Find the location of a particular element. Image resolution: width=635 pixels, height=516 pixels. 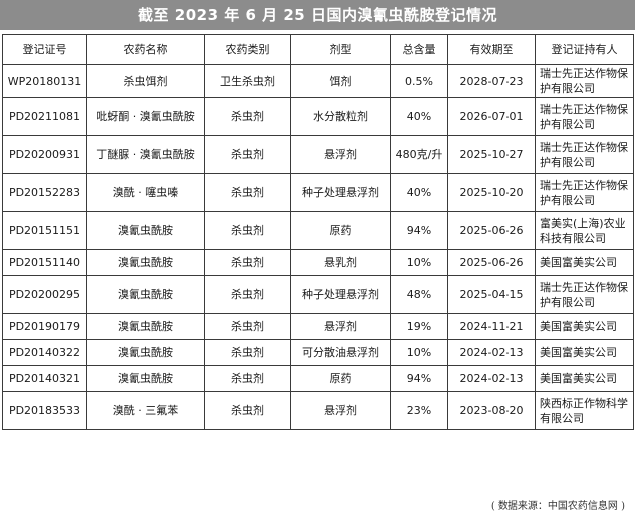

cell-registration-no: WP20180131 is located at coordinates (44, 81).